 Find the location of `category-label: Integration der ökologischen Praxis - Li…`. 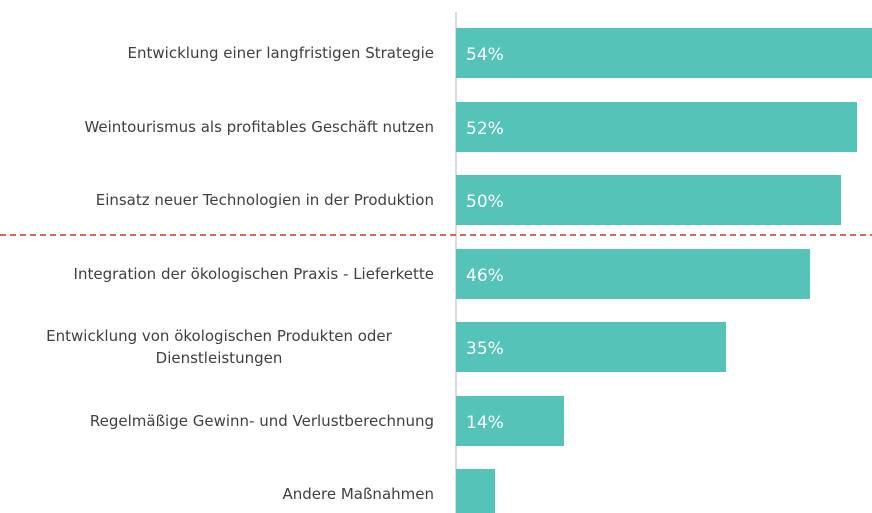

category-label: Integration der ökologischen Praxis - Li… is located at coordinates (217, 274).